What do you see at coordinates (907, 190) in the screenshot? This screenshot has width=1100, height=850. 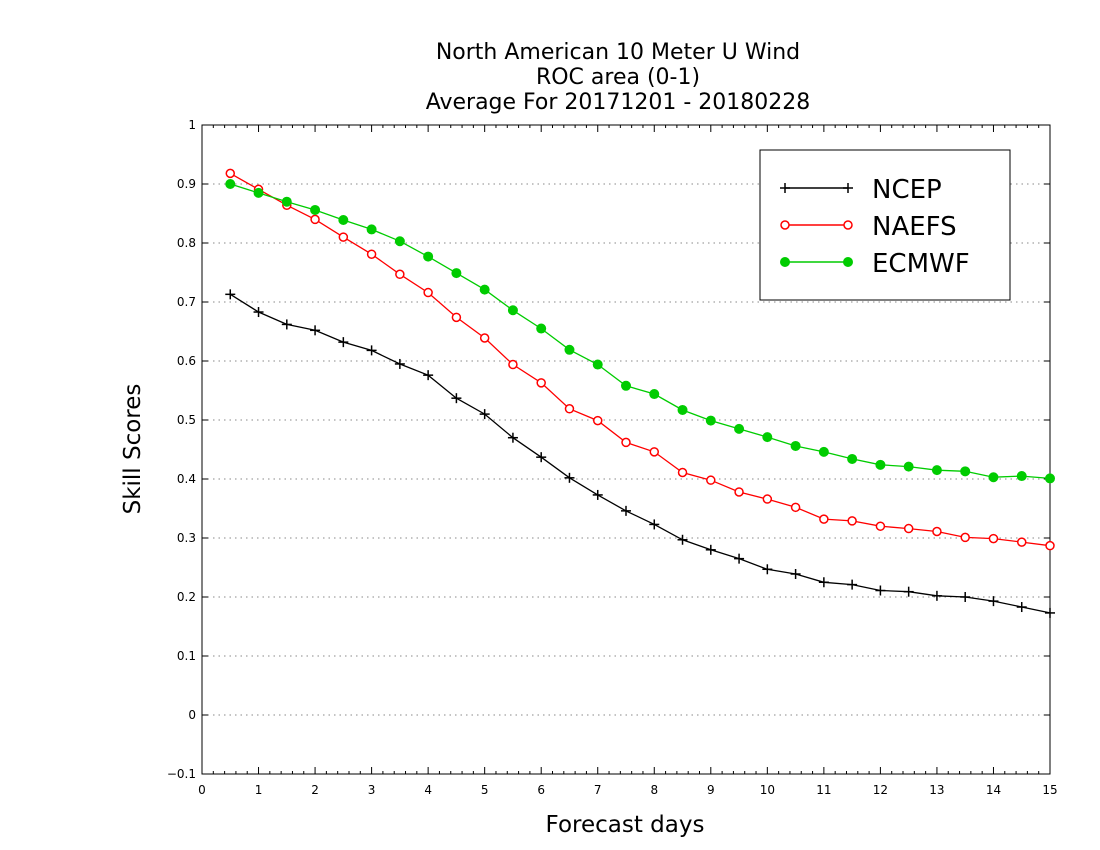 I see `legend-label: NCEP` at bounding box center [907, 190].